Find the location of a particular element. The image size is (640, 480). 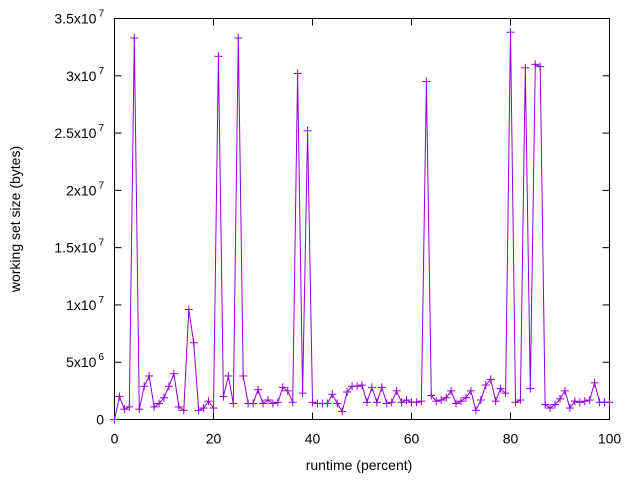

y-tick-label: 0 is located at coordinates (100, 420).